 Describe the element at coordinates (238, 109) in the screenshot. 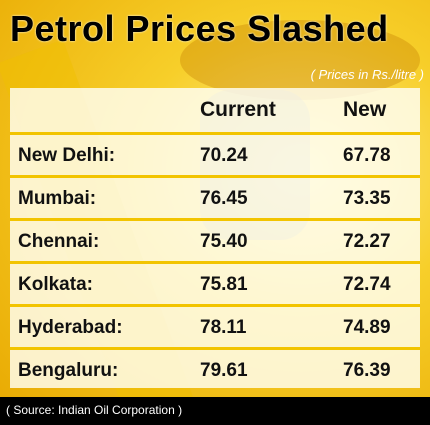

I see `column-header: Current` at that location.